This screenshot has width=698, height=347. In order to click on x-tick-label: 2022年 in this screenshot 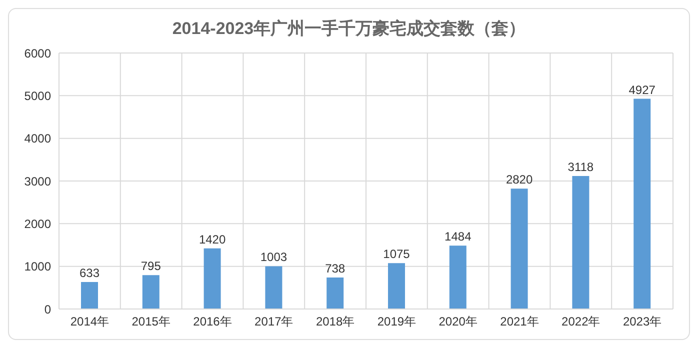, I will do `click(581, 321)`.